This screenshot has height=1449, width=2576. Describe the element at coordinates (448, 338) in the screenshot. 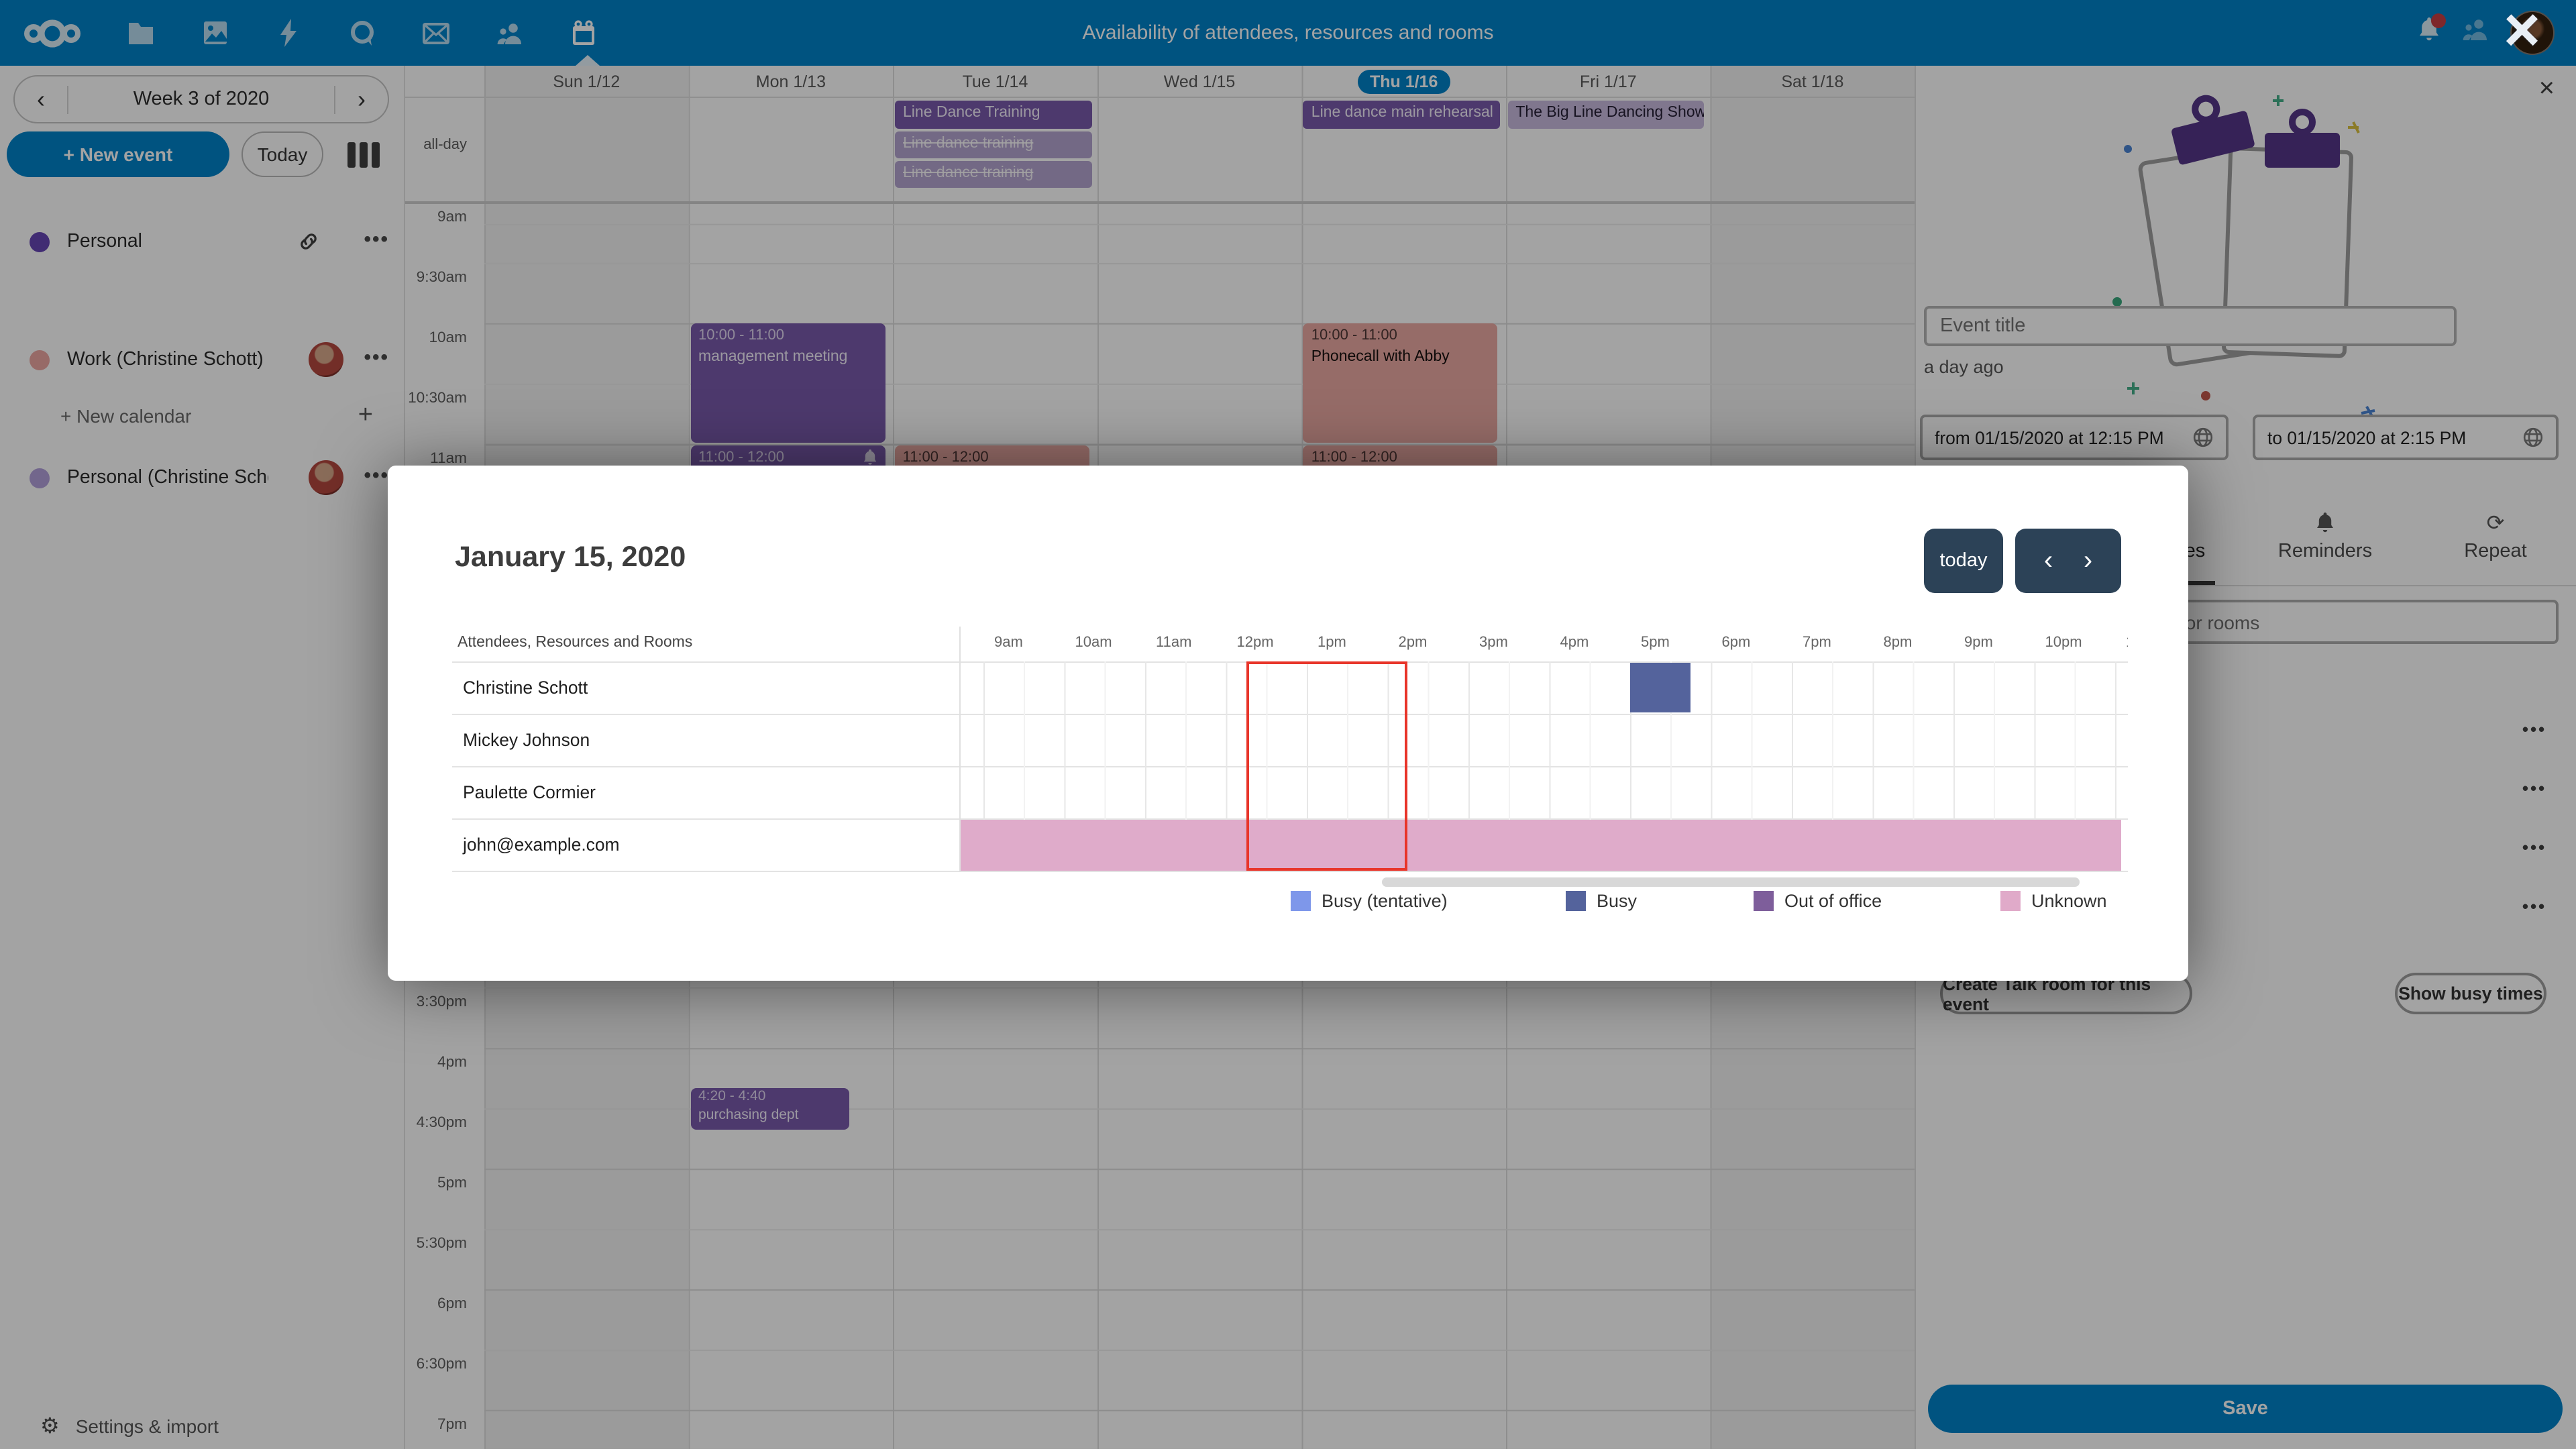

I see `time-label: 10am` at that location.